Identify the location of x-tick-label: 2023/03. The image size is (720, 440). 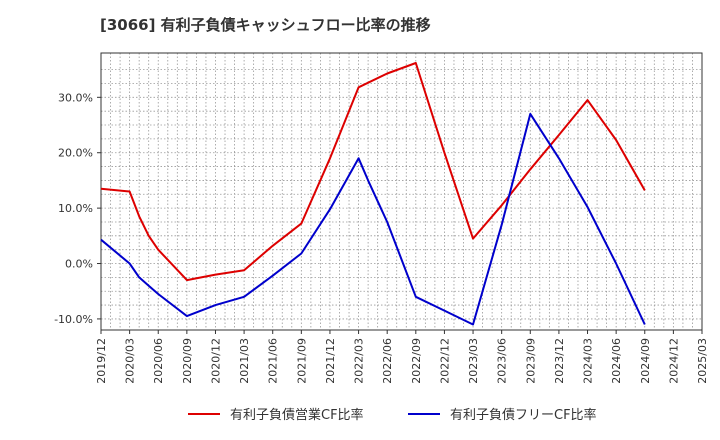
(473, 361).